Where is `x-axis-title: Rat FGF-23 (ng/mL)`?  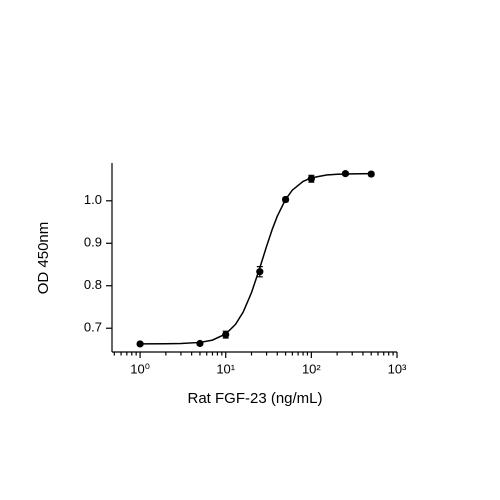 x-axis-title: Rat FGF-23 (ng/mL) is located at coordinates (254, 398).